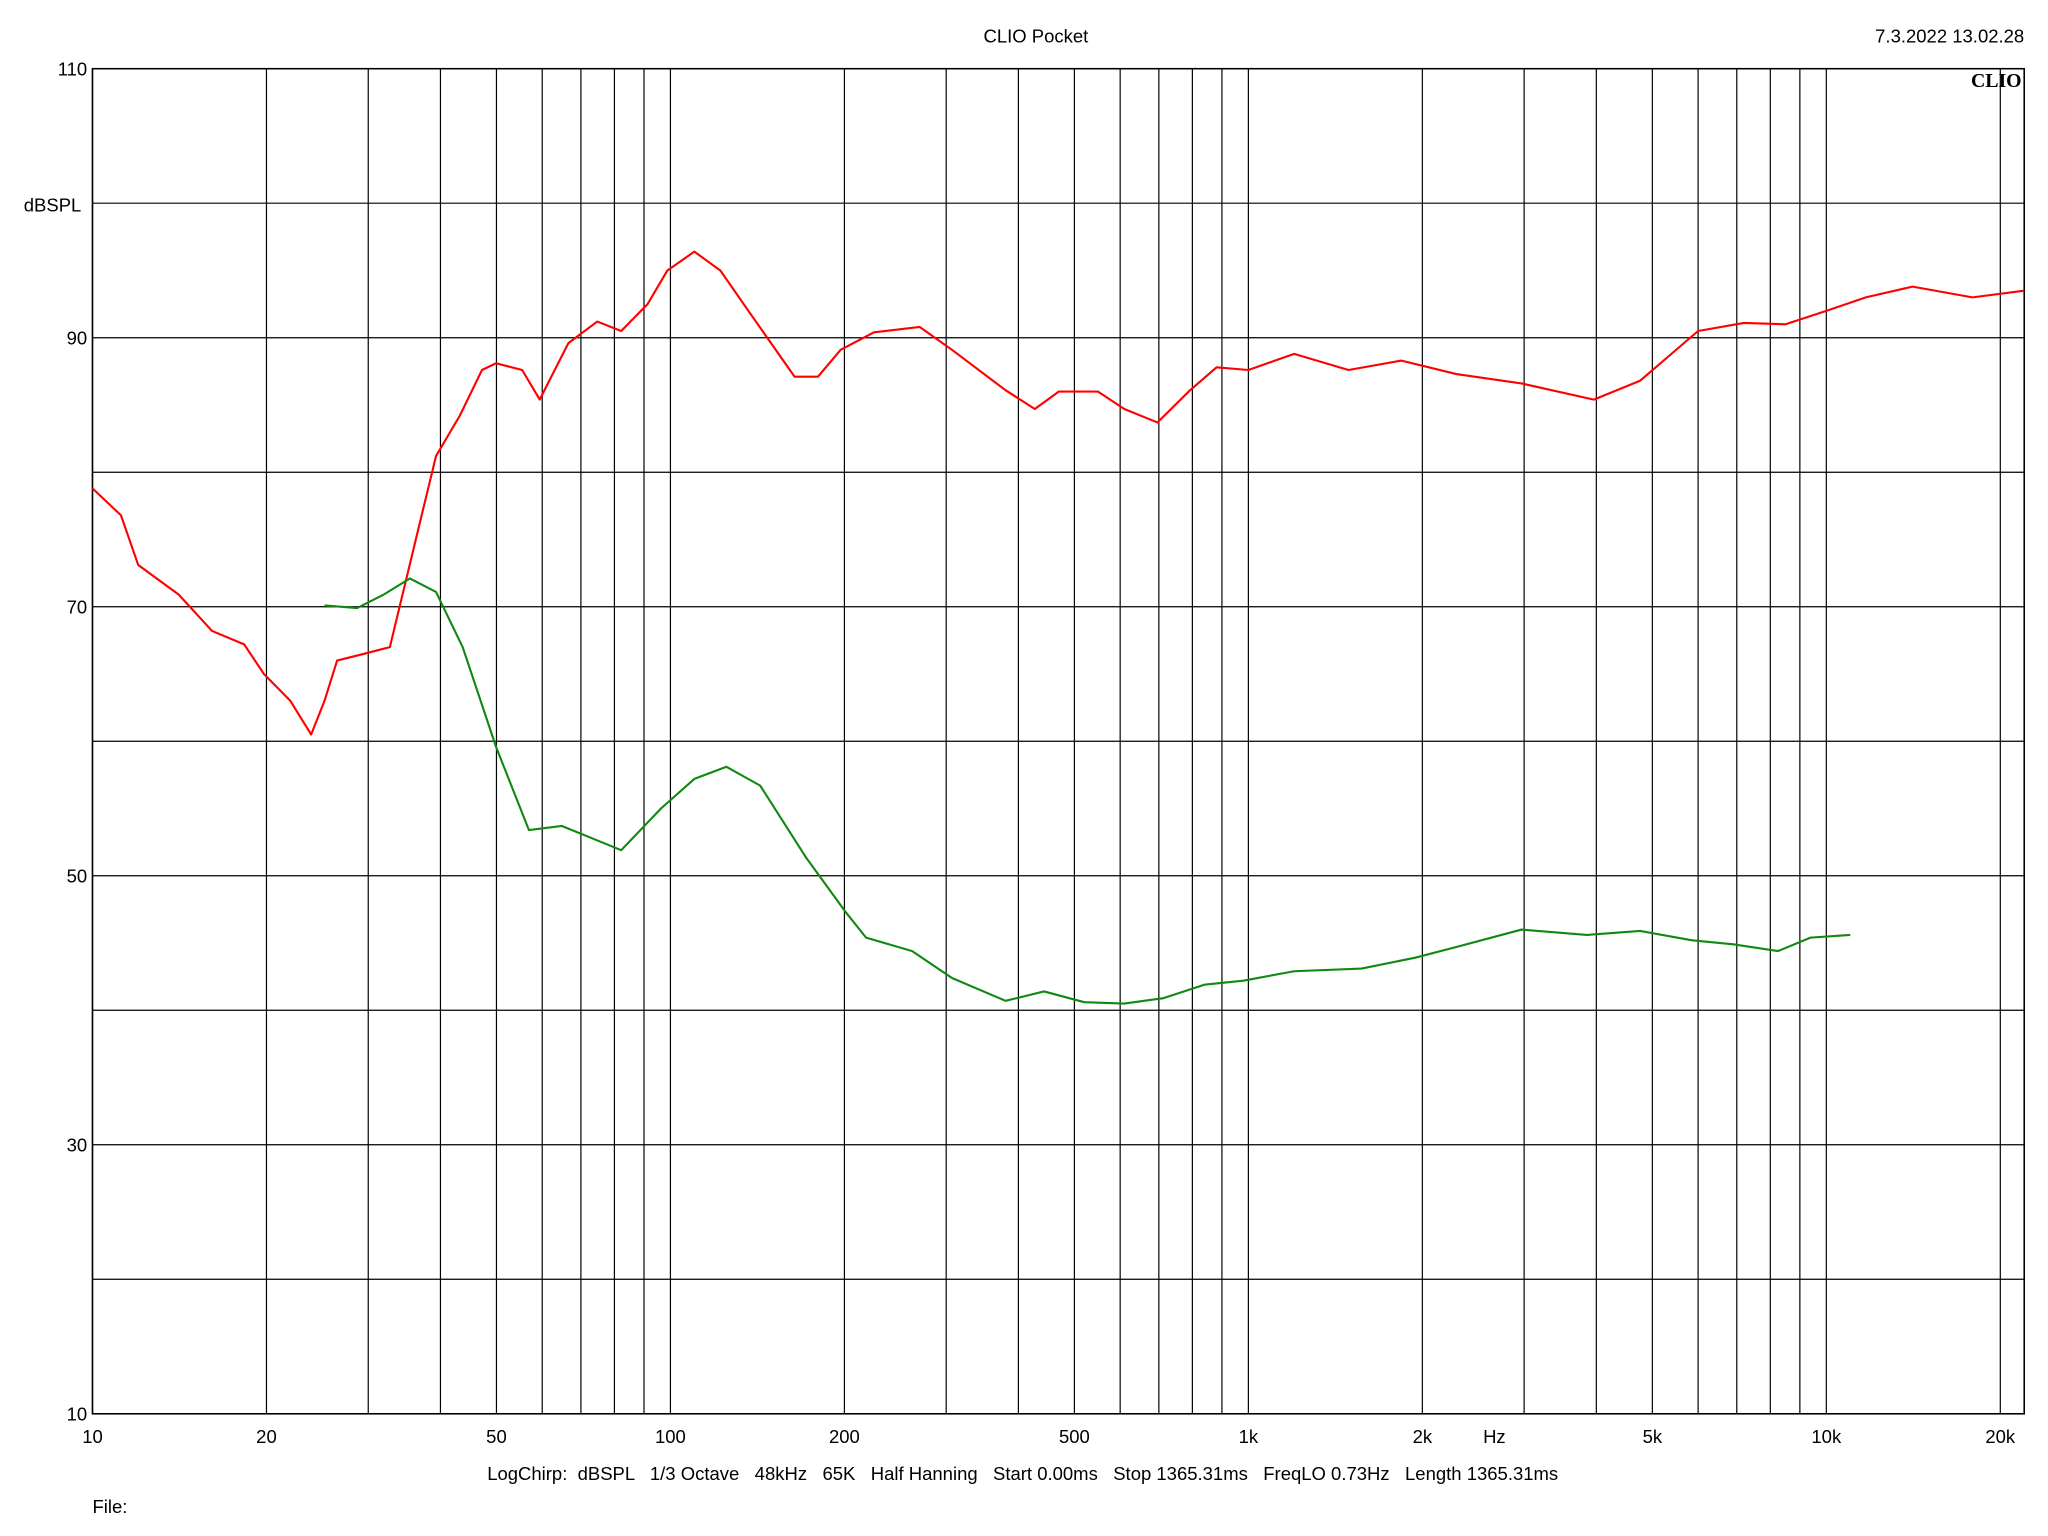 The image size is (2048, 1536). What do you see at coordinates (77, 1413) in the screenshot?
I see `y-tick-label: 10` at bounding box center [77, 1413].